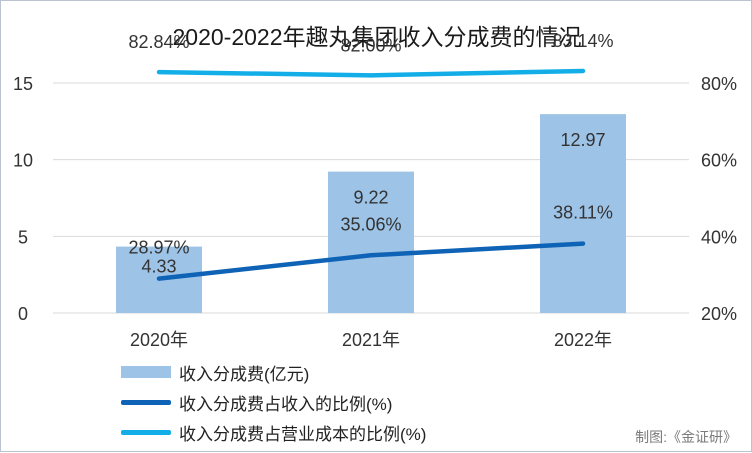  Describe the element at coordinates (158, 248) in the screenshot. I see `data-label-ratio-revenue: 28.97%` at that location.